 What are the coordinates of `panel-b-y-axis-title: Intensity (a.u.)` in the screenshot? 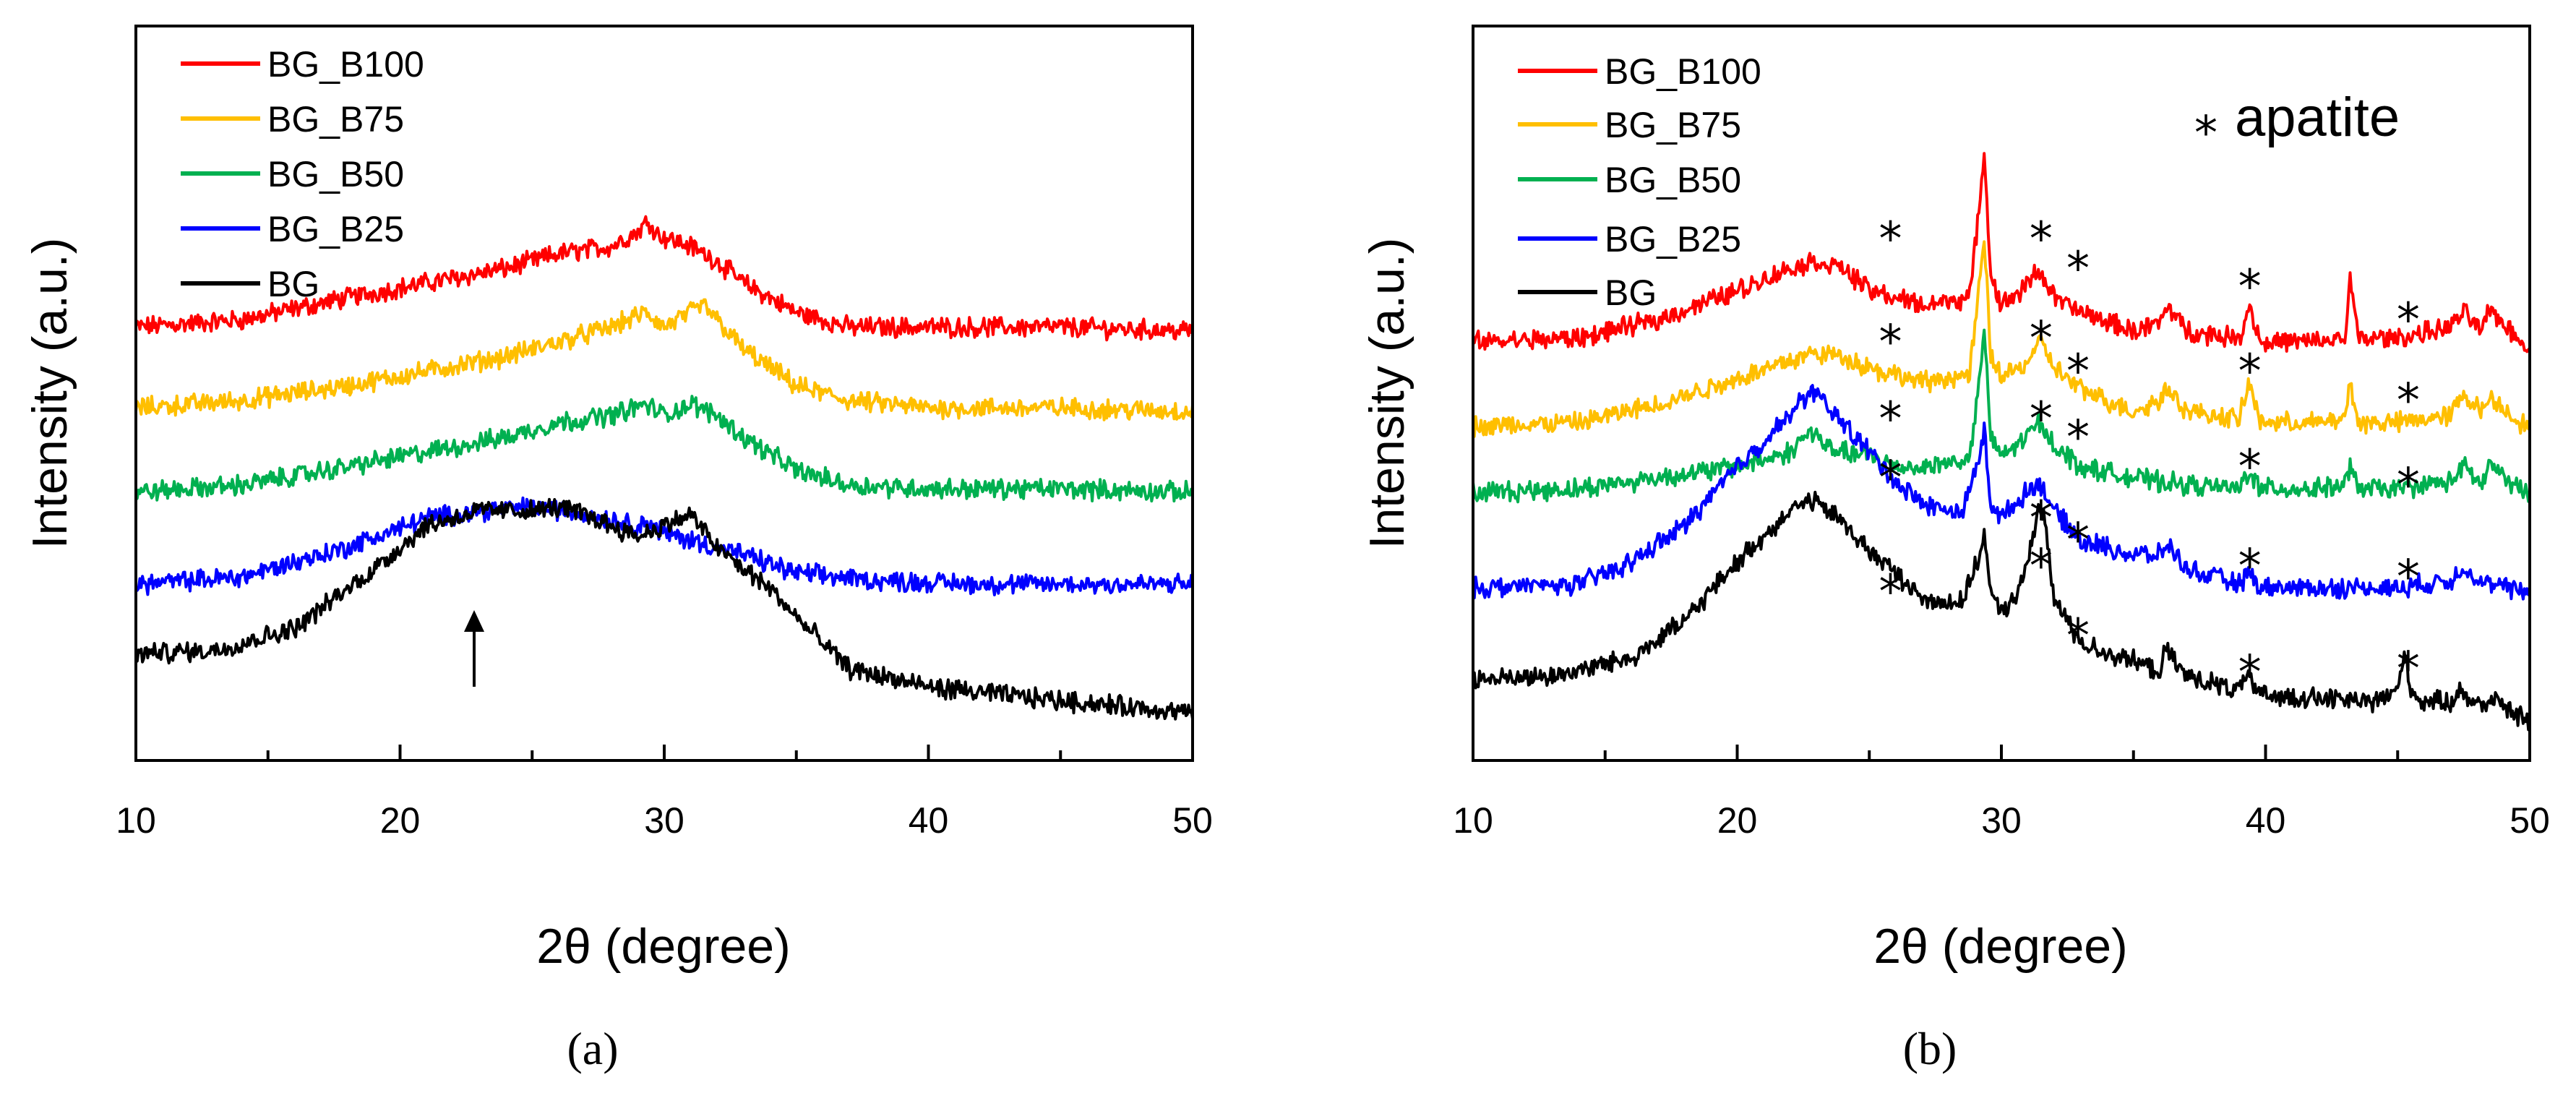 It's located at (1387, 393).